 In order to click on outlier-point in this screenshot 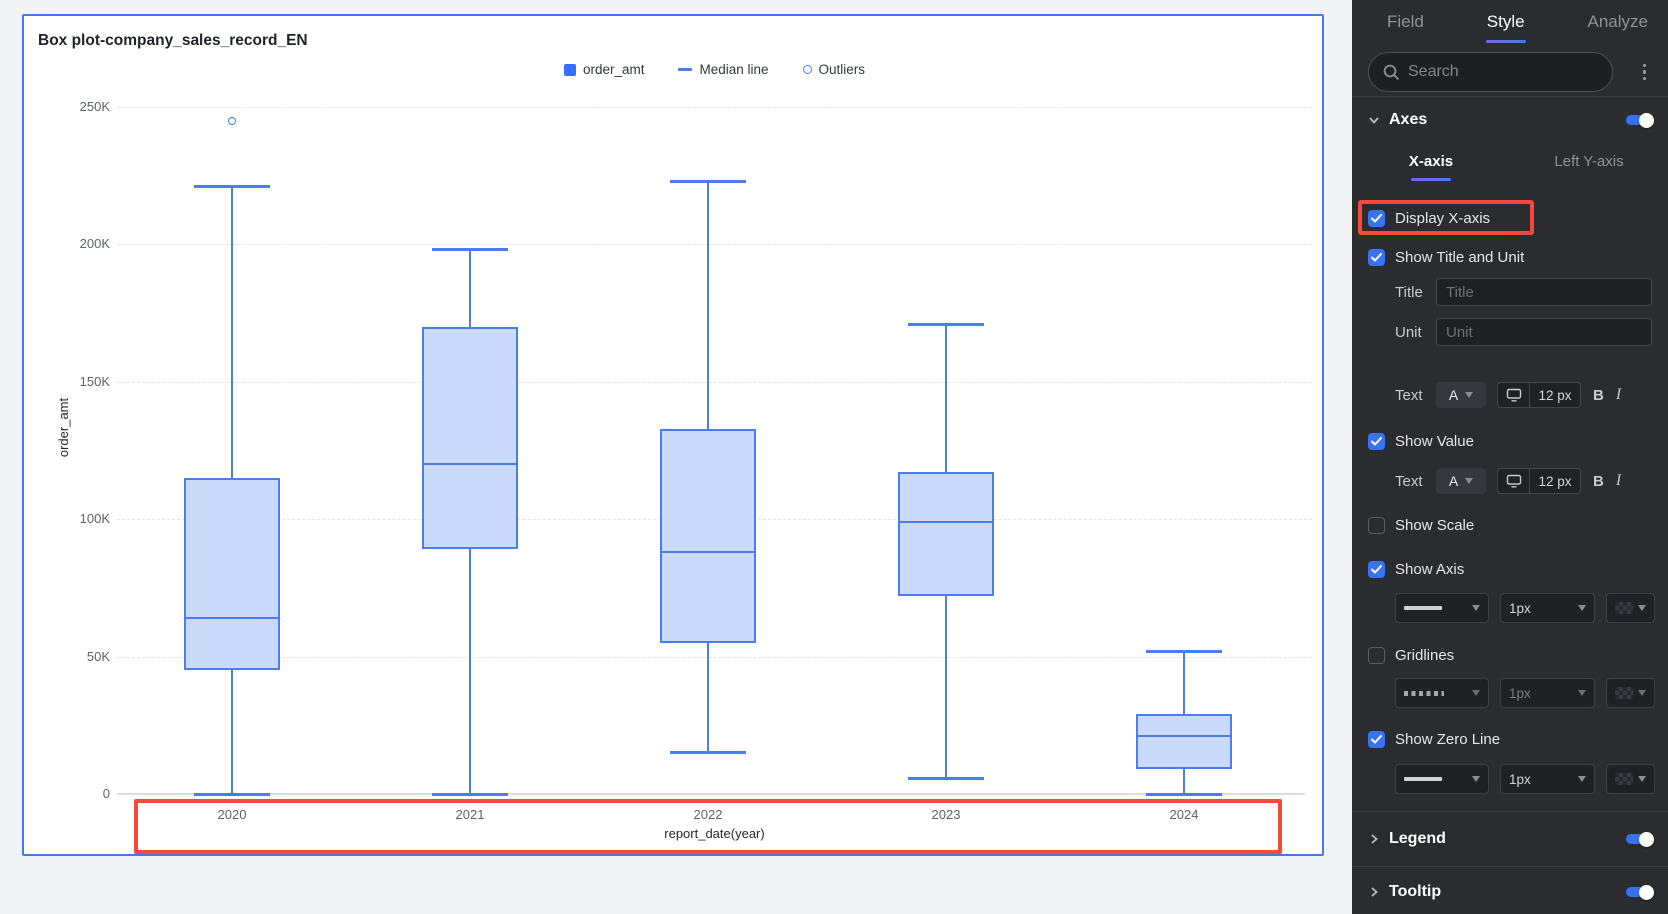, I will do `click(232, 120)`.